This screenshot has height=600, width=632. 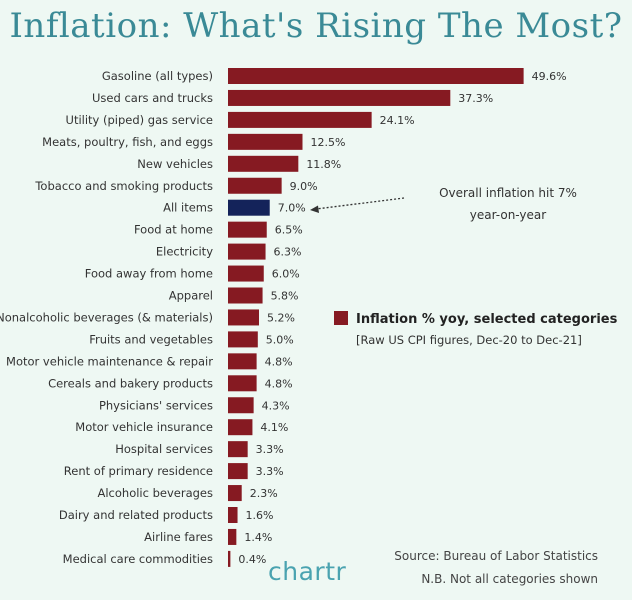 What do you see at coordinates (138, 559) in the screenshot?
I see `category-label: Medical care commodities` at bounding box center [138, 559].